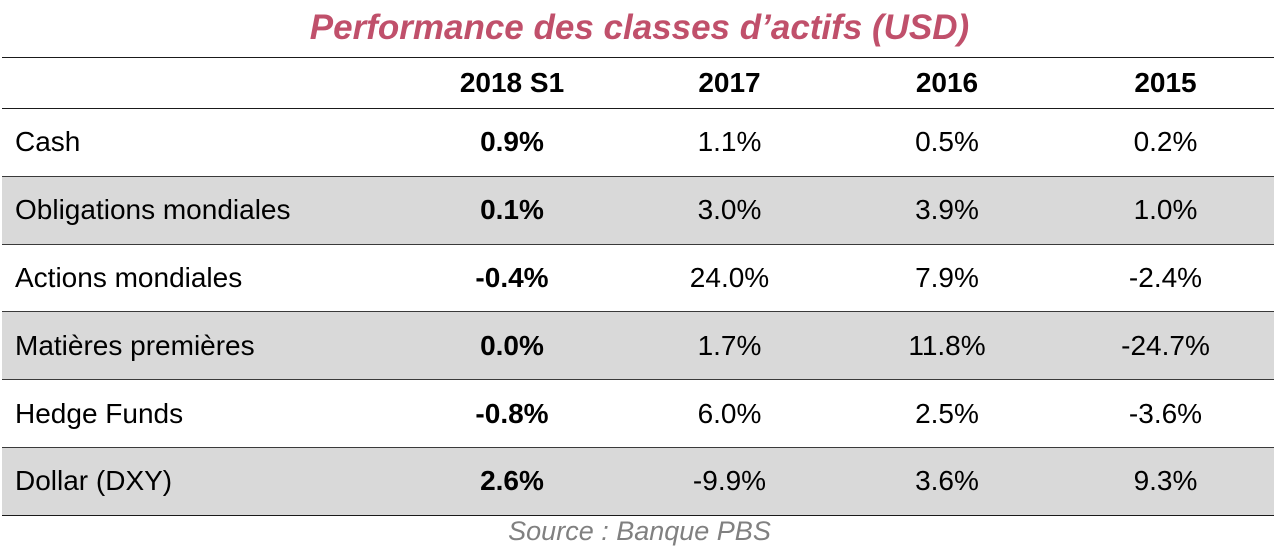  What do you see at coordinates (639, 27) in the screenshot?
I see `table-title: Performance des classes d’actifs (USD)` at bounding box center [639, 27].